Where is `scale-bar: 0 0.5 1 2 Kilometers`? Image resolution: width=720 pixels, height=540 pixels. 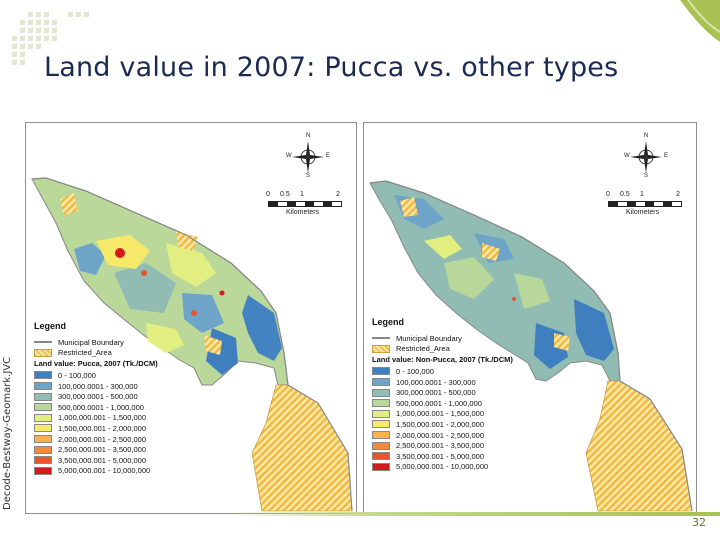
scale-bar: 0 0.5 1 2 Kilometers is located at coordinates (645, 206).